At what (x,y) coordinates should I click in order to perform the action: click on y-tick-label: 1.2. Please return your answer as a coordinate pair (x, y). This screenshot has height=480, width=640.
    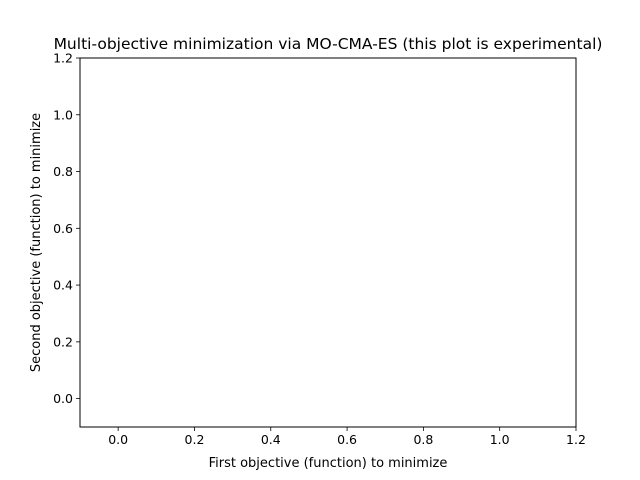
    Looking at the image, I should click on (63, 58).